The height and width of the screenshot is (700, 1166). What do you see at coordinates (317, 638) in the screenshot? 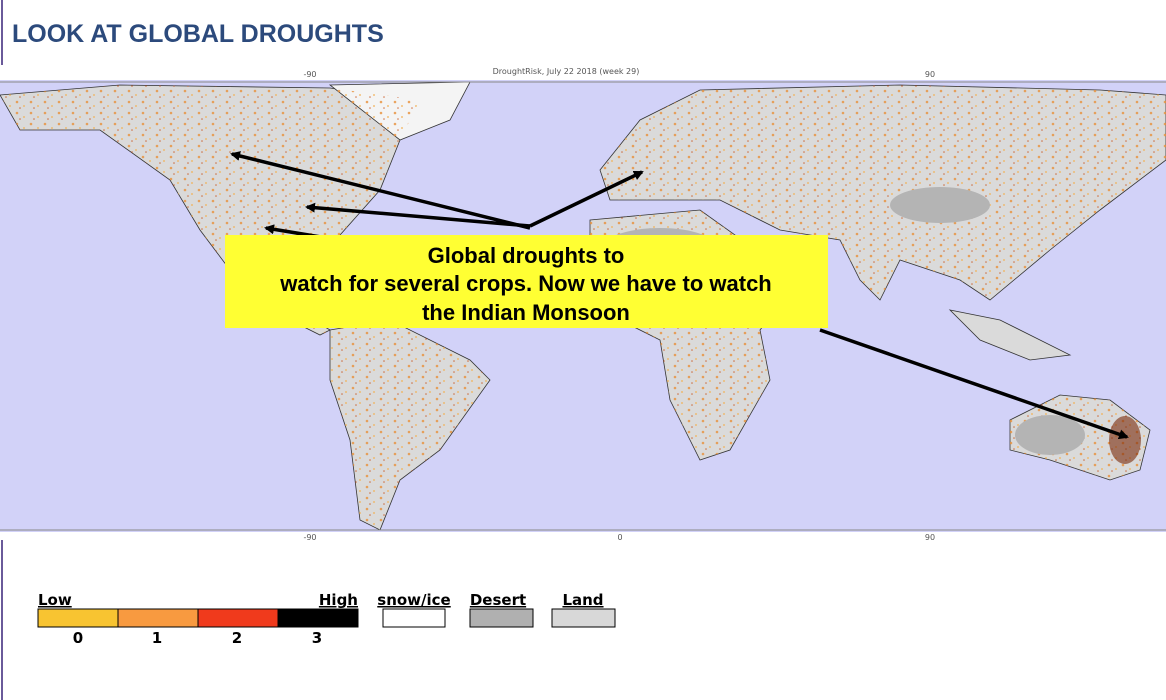
I see `legend-level: 3` at bounding box center [317, 638].